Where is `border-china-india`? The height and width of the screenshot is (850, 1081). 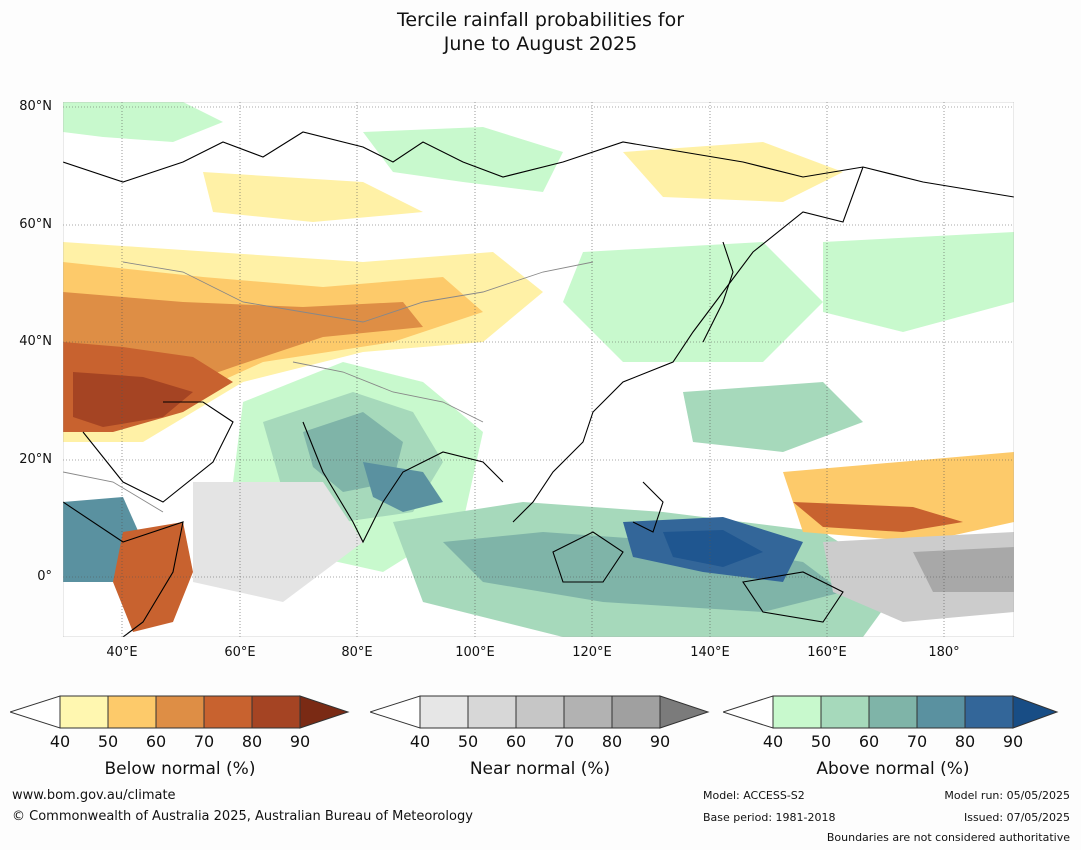
border-china-india is located at coordinates (388, 392).